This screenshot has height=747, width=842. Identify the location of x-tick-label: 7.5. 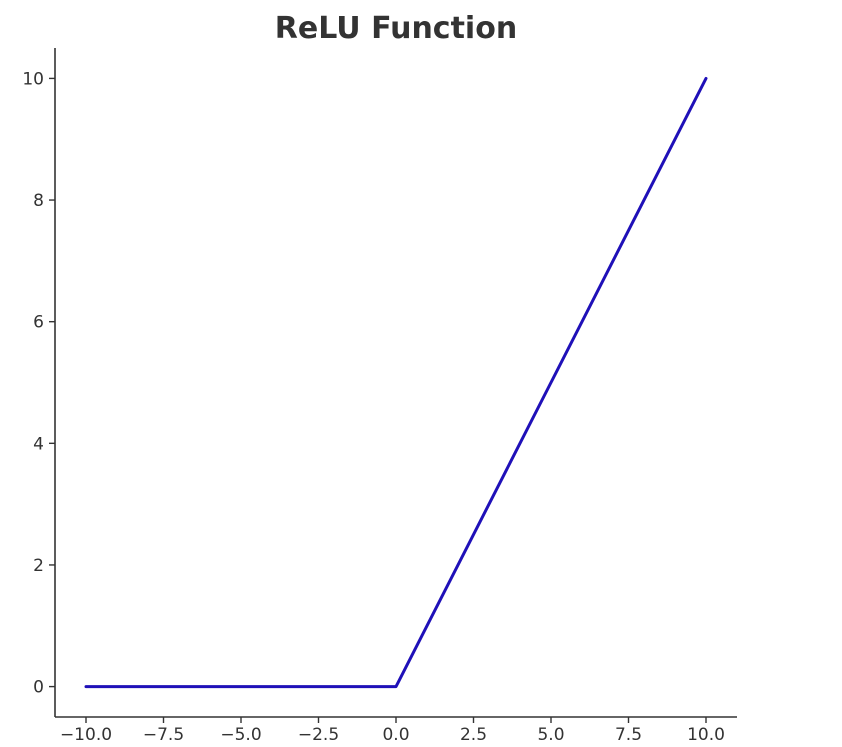
(628, 735).